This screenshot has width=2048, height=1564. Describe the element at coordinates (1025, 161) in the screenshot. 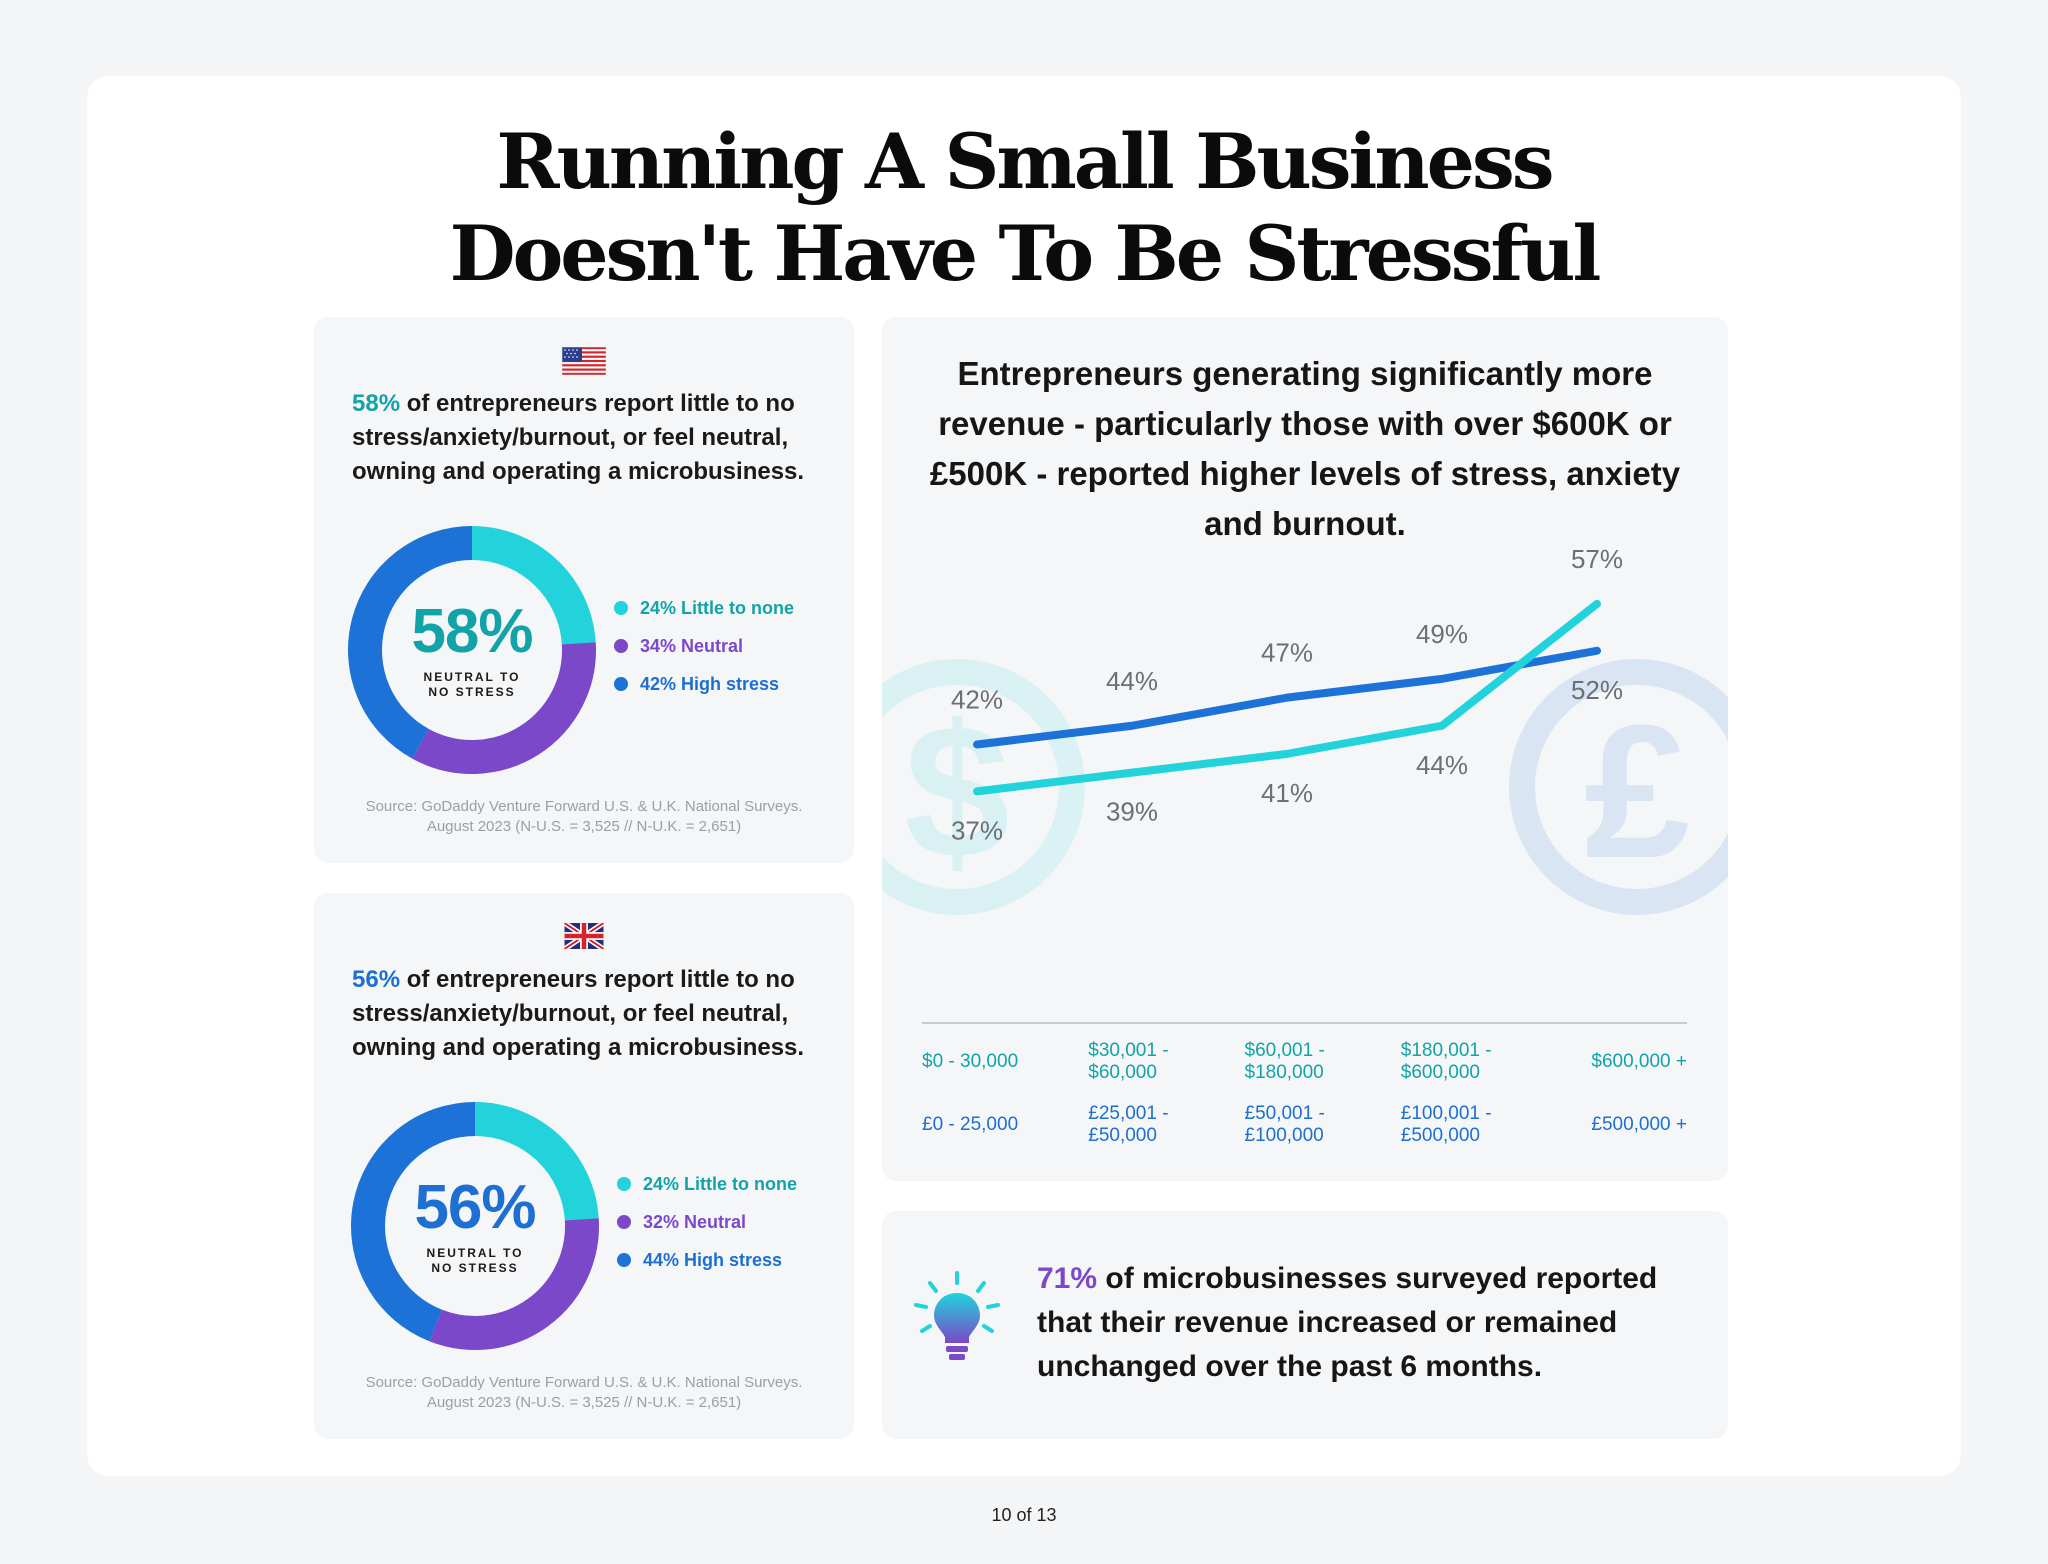

I see `page-title-line1: Running A Small Business` at that location.